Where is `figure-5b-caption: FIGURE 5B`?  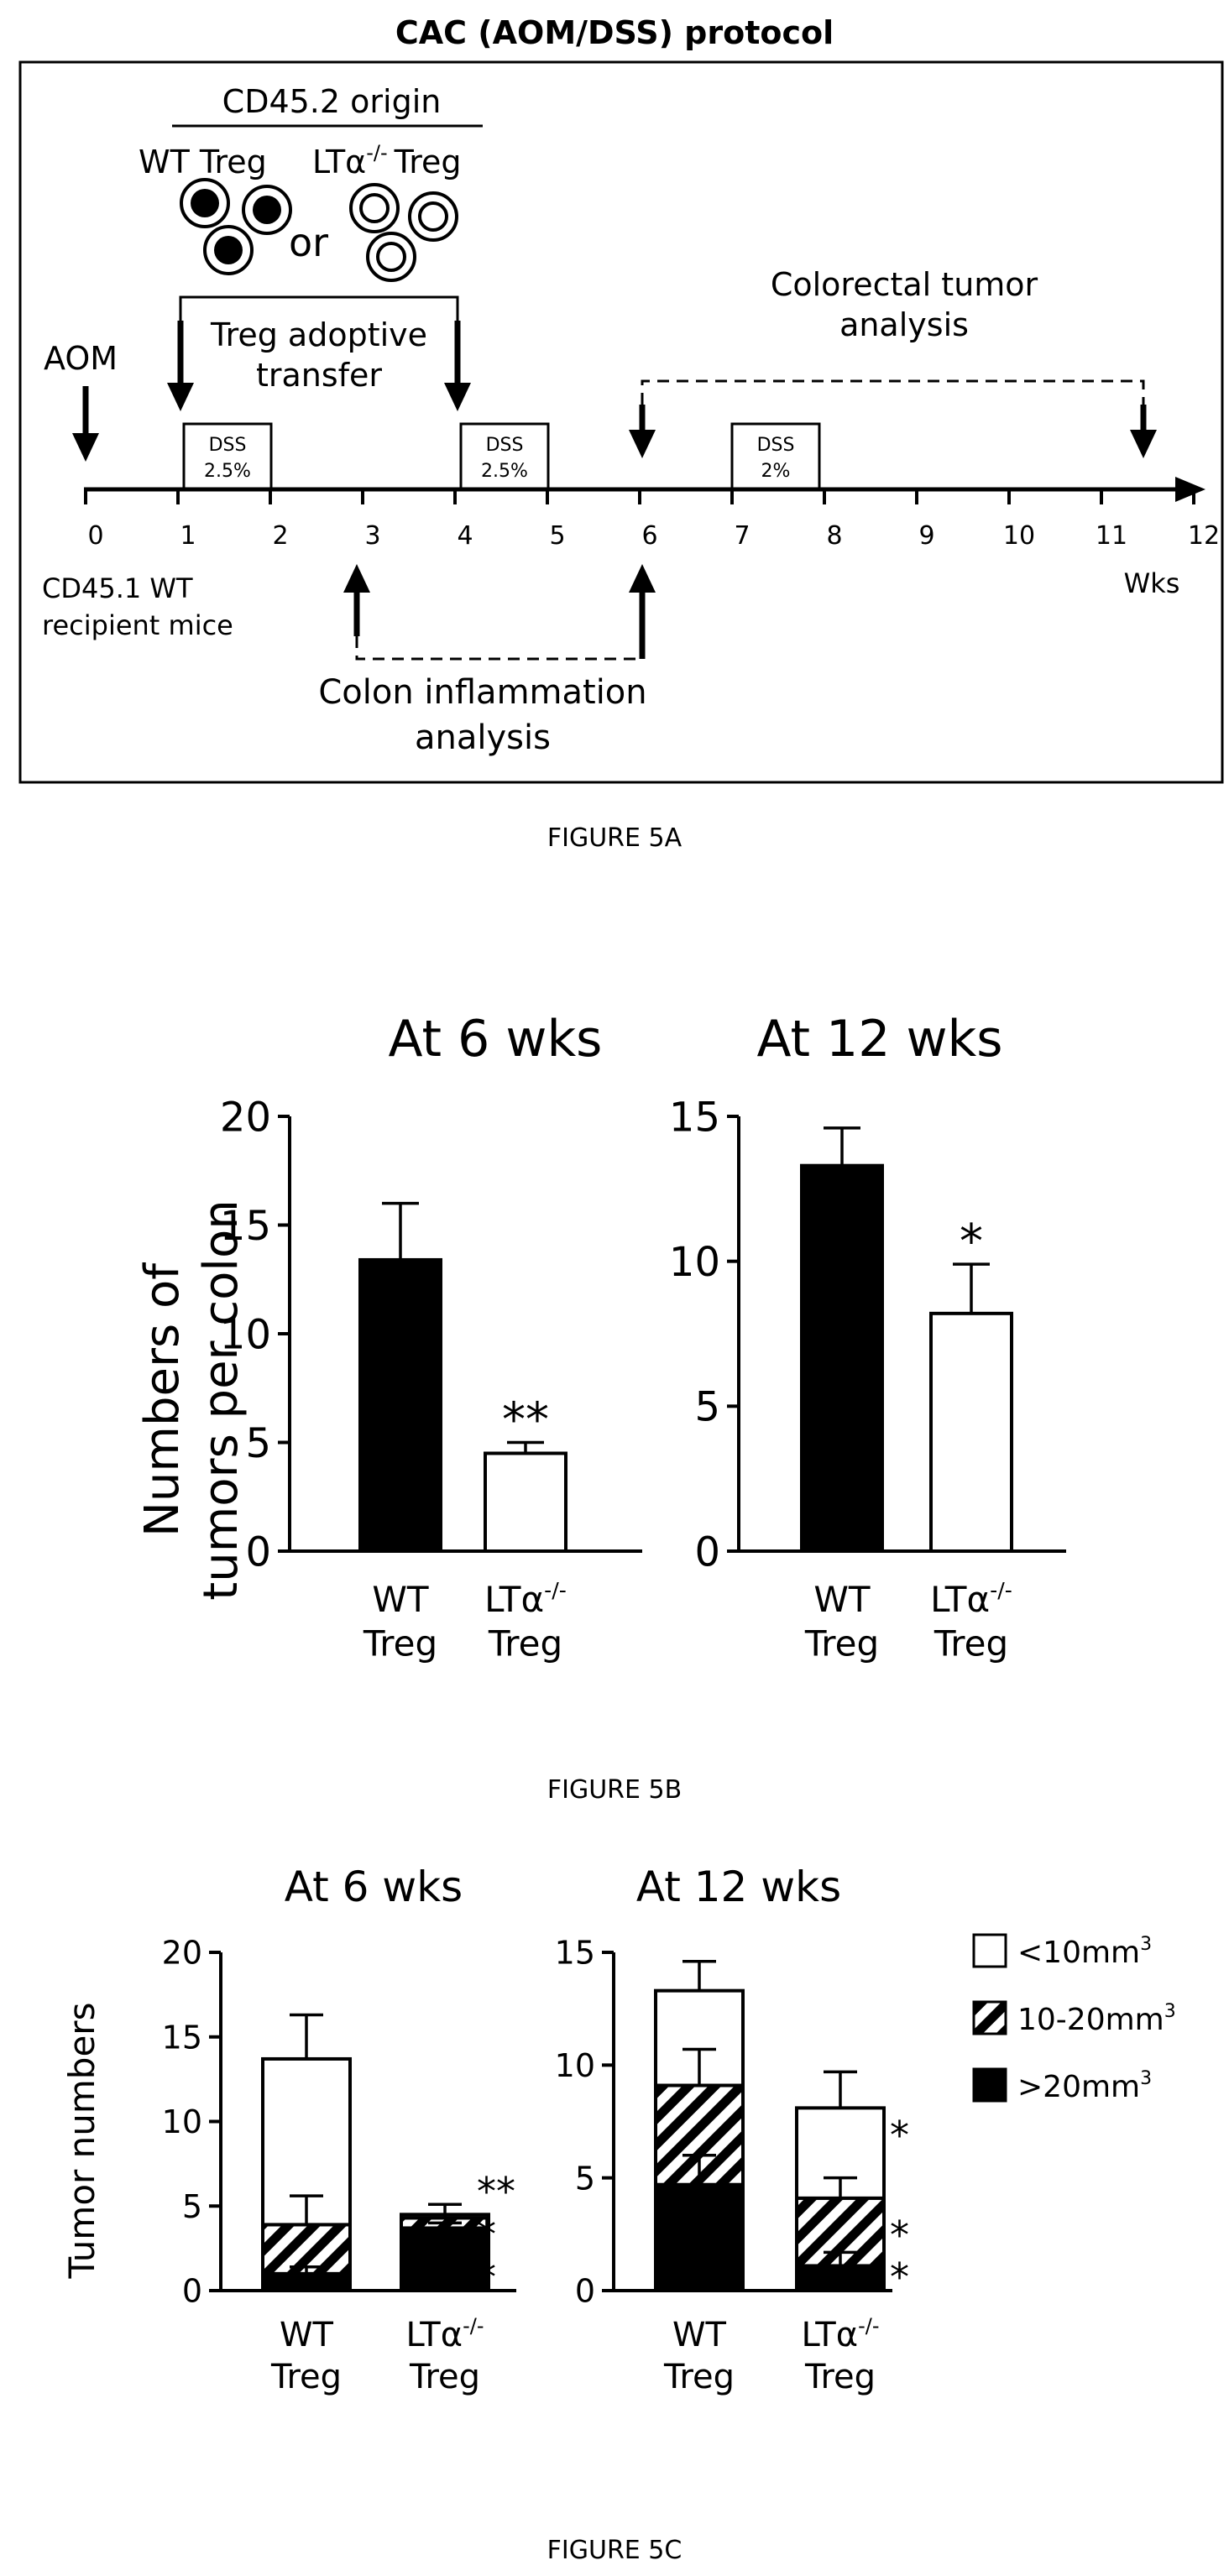 figure-5b-caption: FIGURE 5B is located at coordinates (614, 1790).